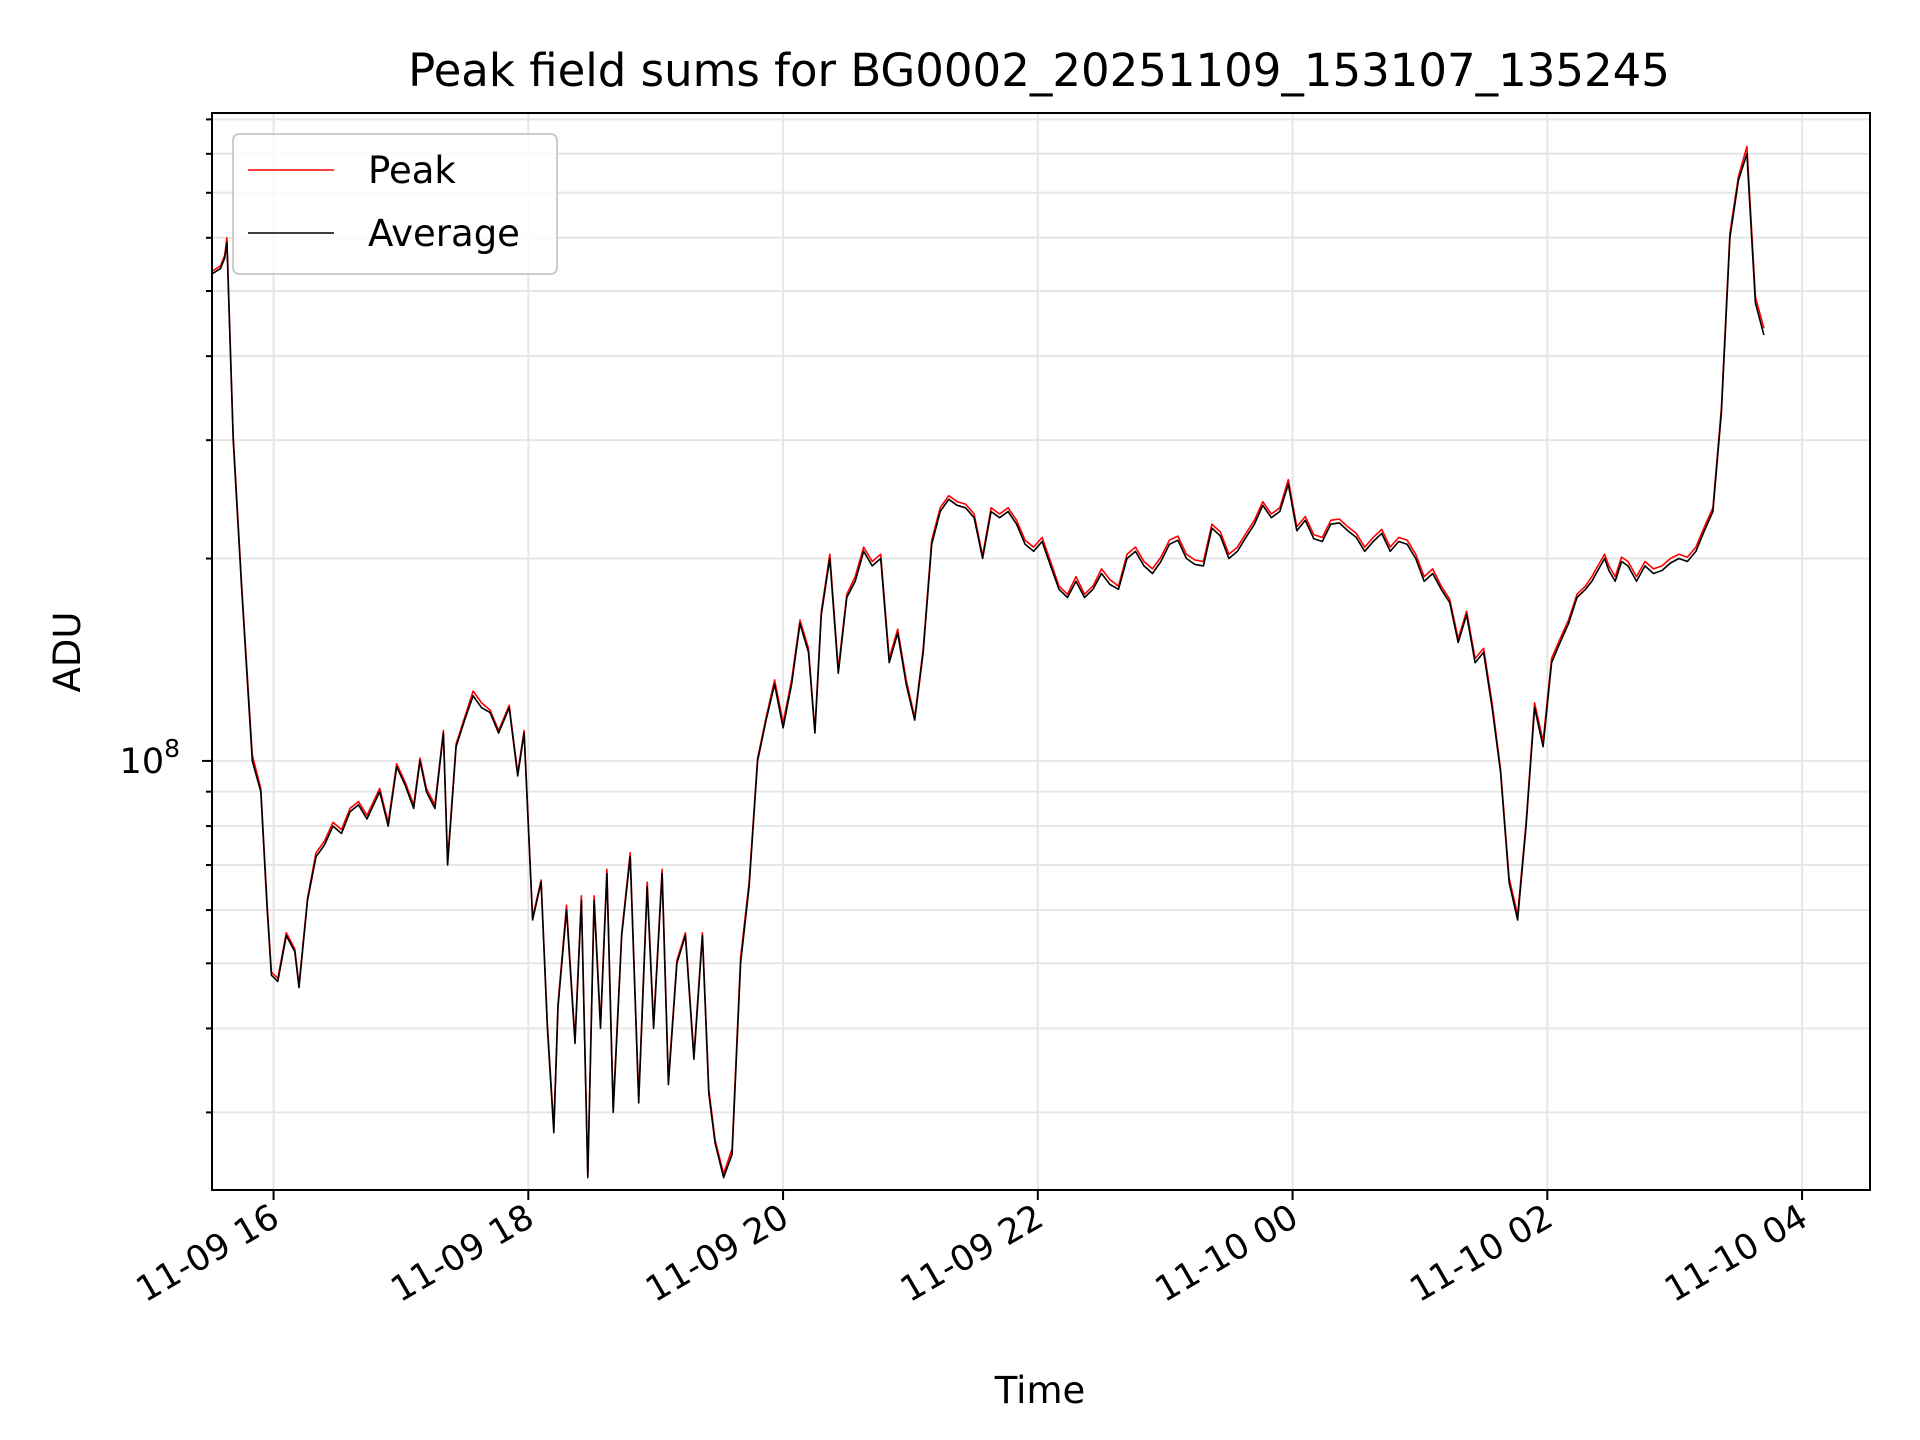  What do you see at coordinates (444, 233) in the screenshot?
I see `legend-label-average: Average` at bounding box center [444, 233].